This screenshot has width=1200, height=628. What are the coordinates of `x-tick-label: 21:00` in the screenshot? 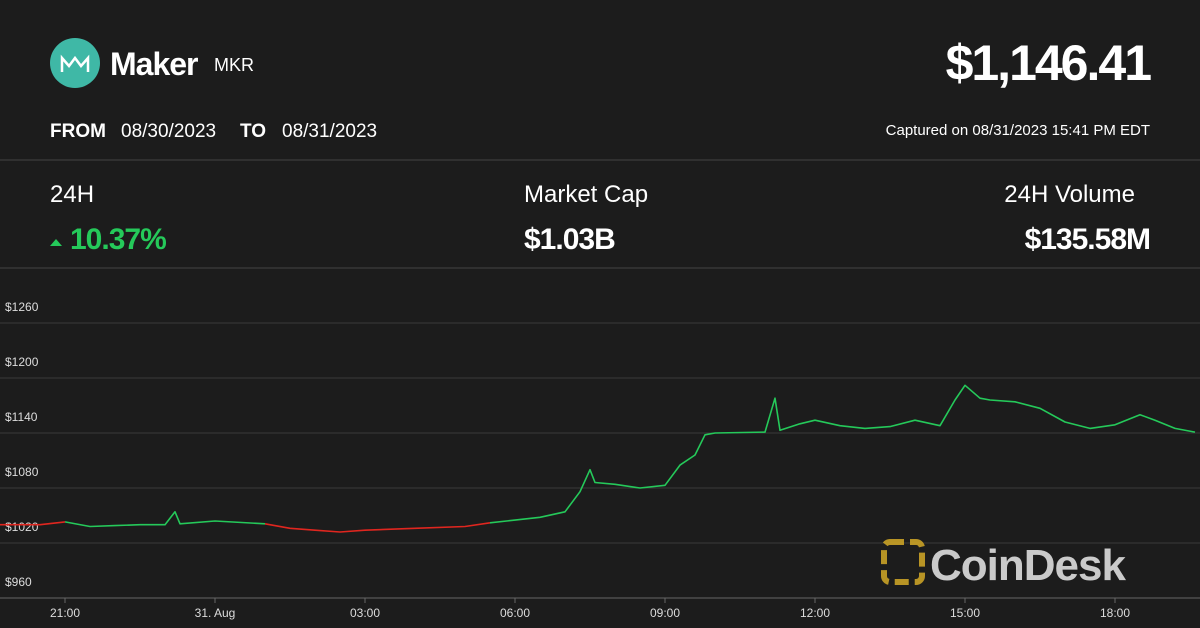 It's located at (65, 613).